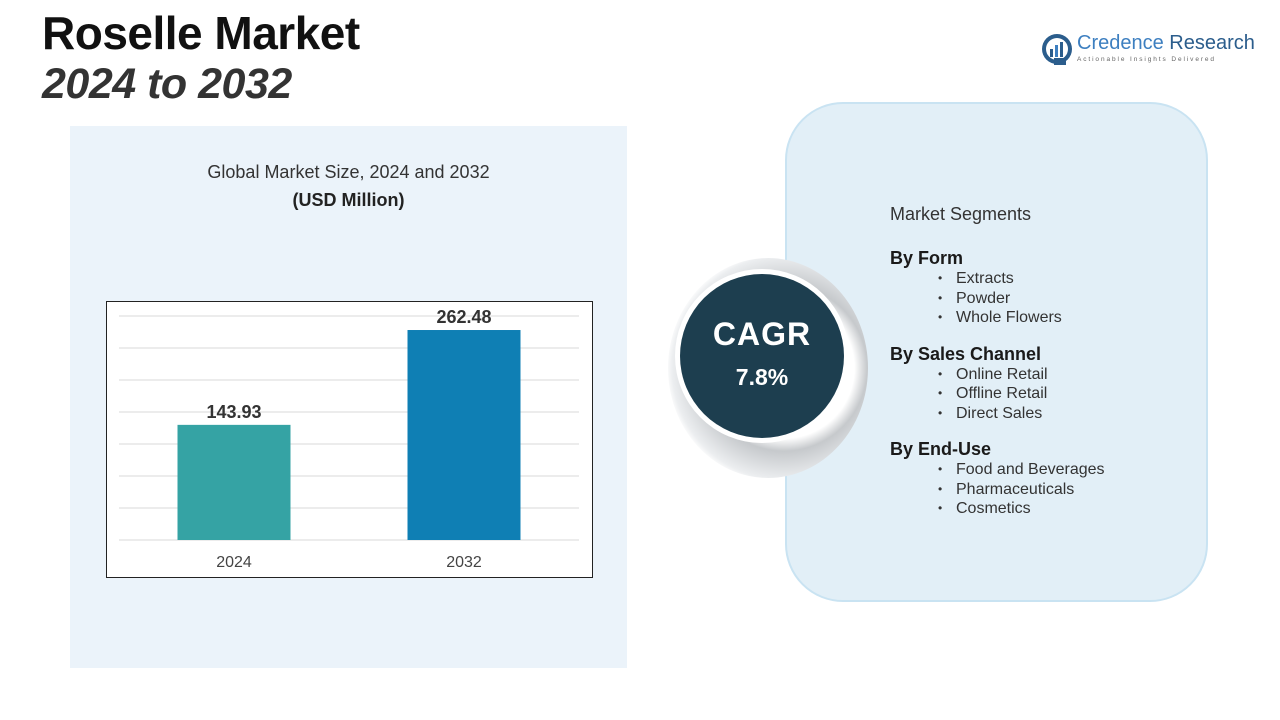 Image resolution: width=1280 pixels, height=720 pixels. Describe the element at coordinates (941, 449) in the screenshot. I see `segment-group-title: By End-Use` at that location.